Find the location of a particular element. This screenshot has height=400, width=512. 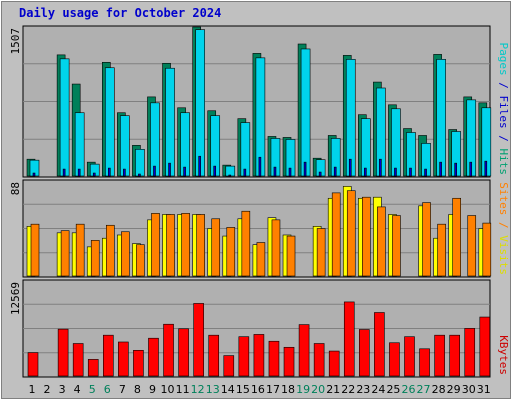

legend-part: Pages is located at coordinates (503, 59).